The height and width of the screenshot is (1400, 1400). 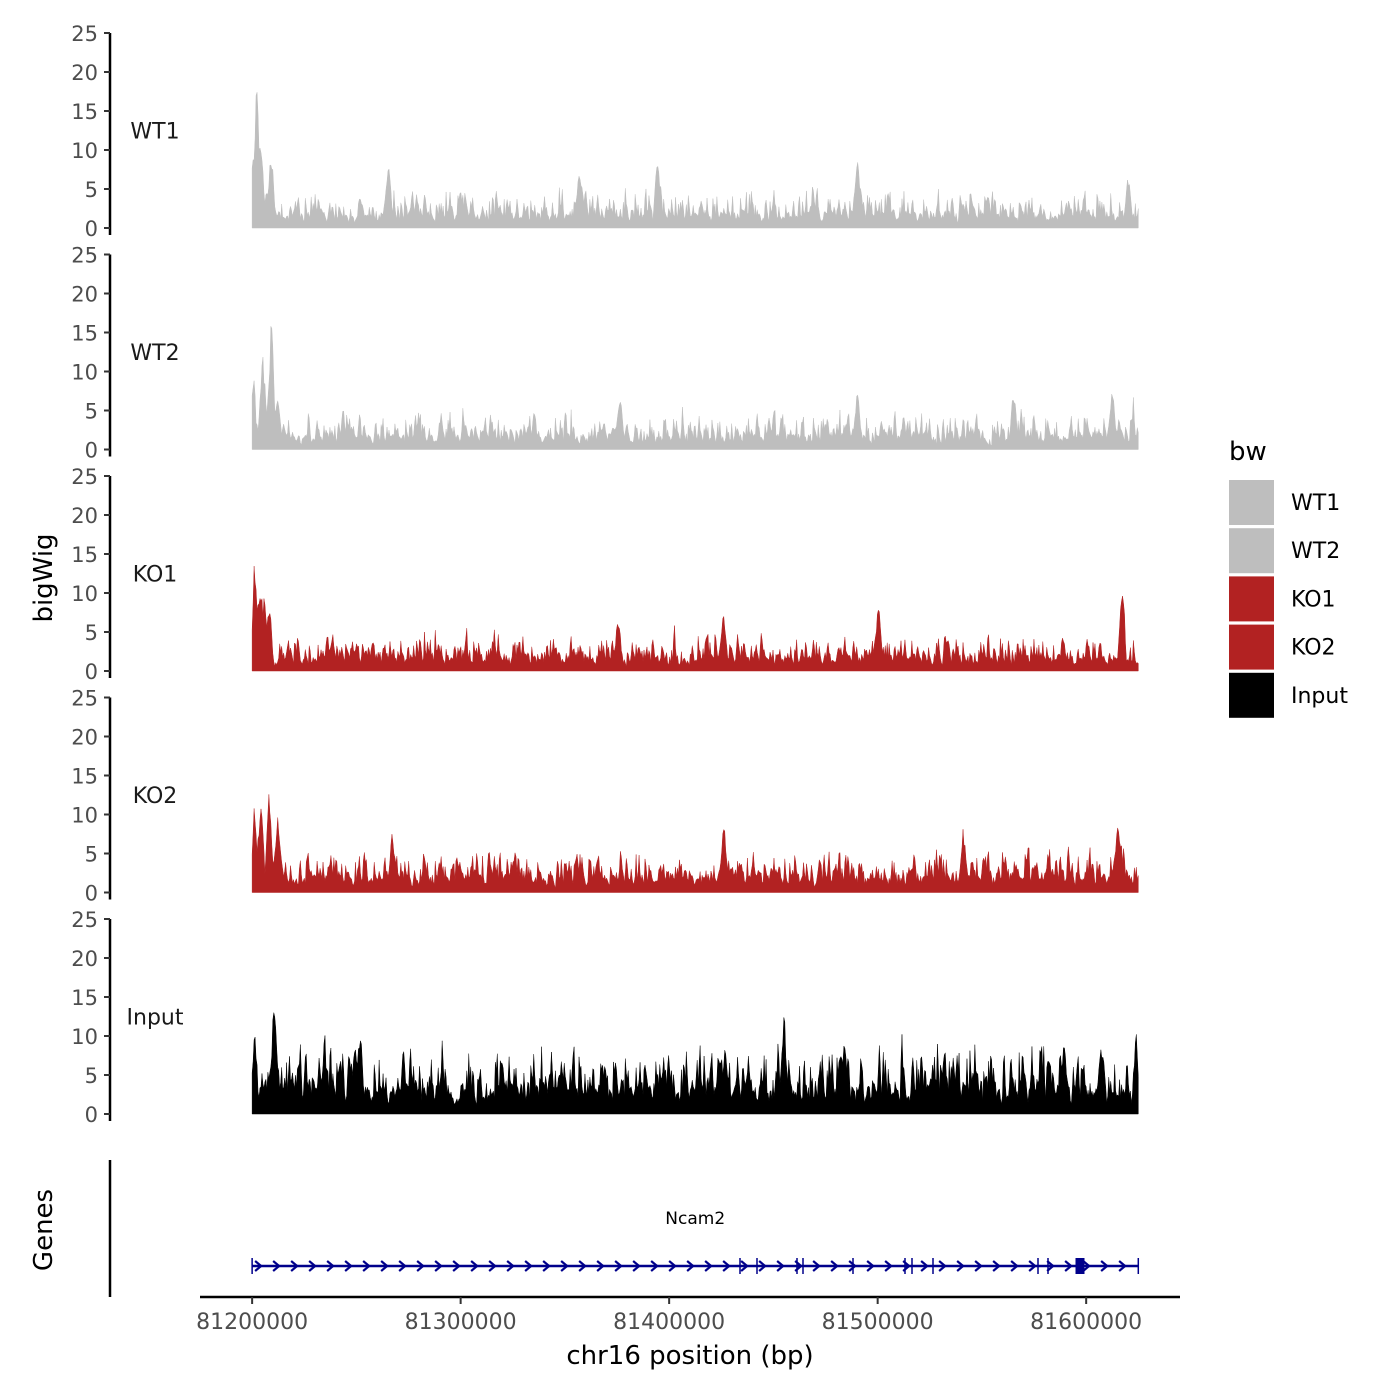 I want to click on legend-item-ko2: KO2, so click(x=1282, y=647).